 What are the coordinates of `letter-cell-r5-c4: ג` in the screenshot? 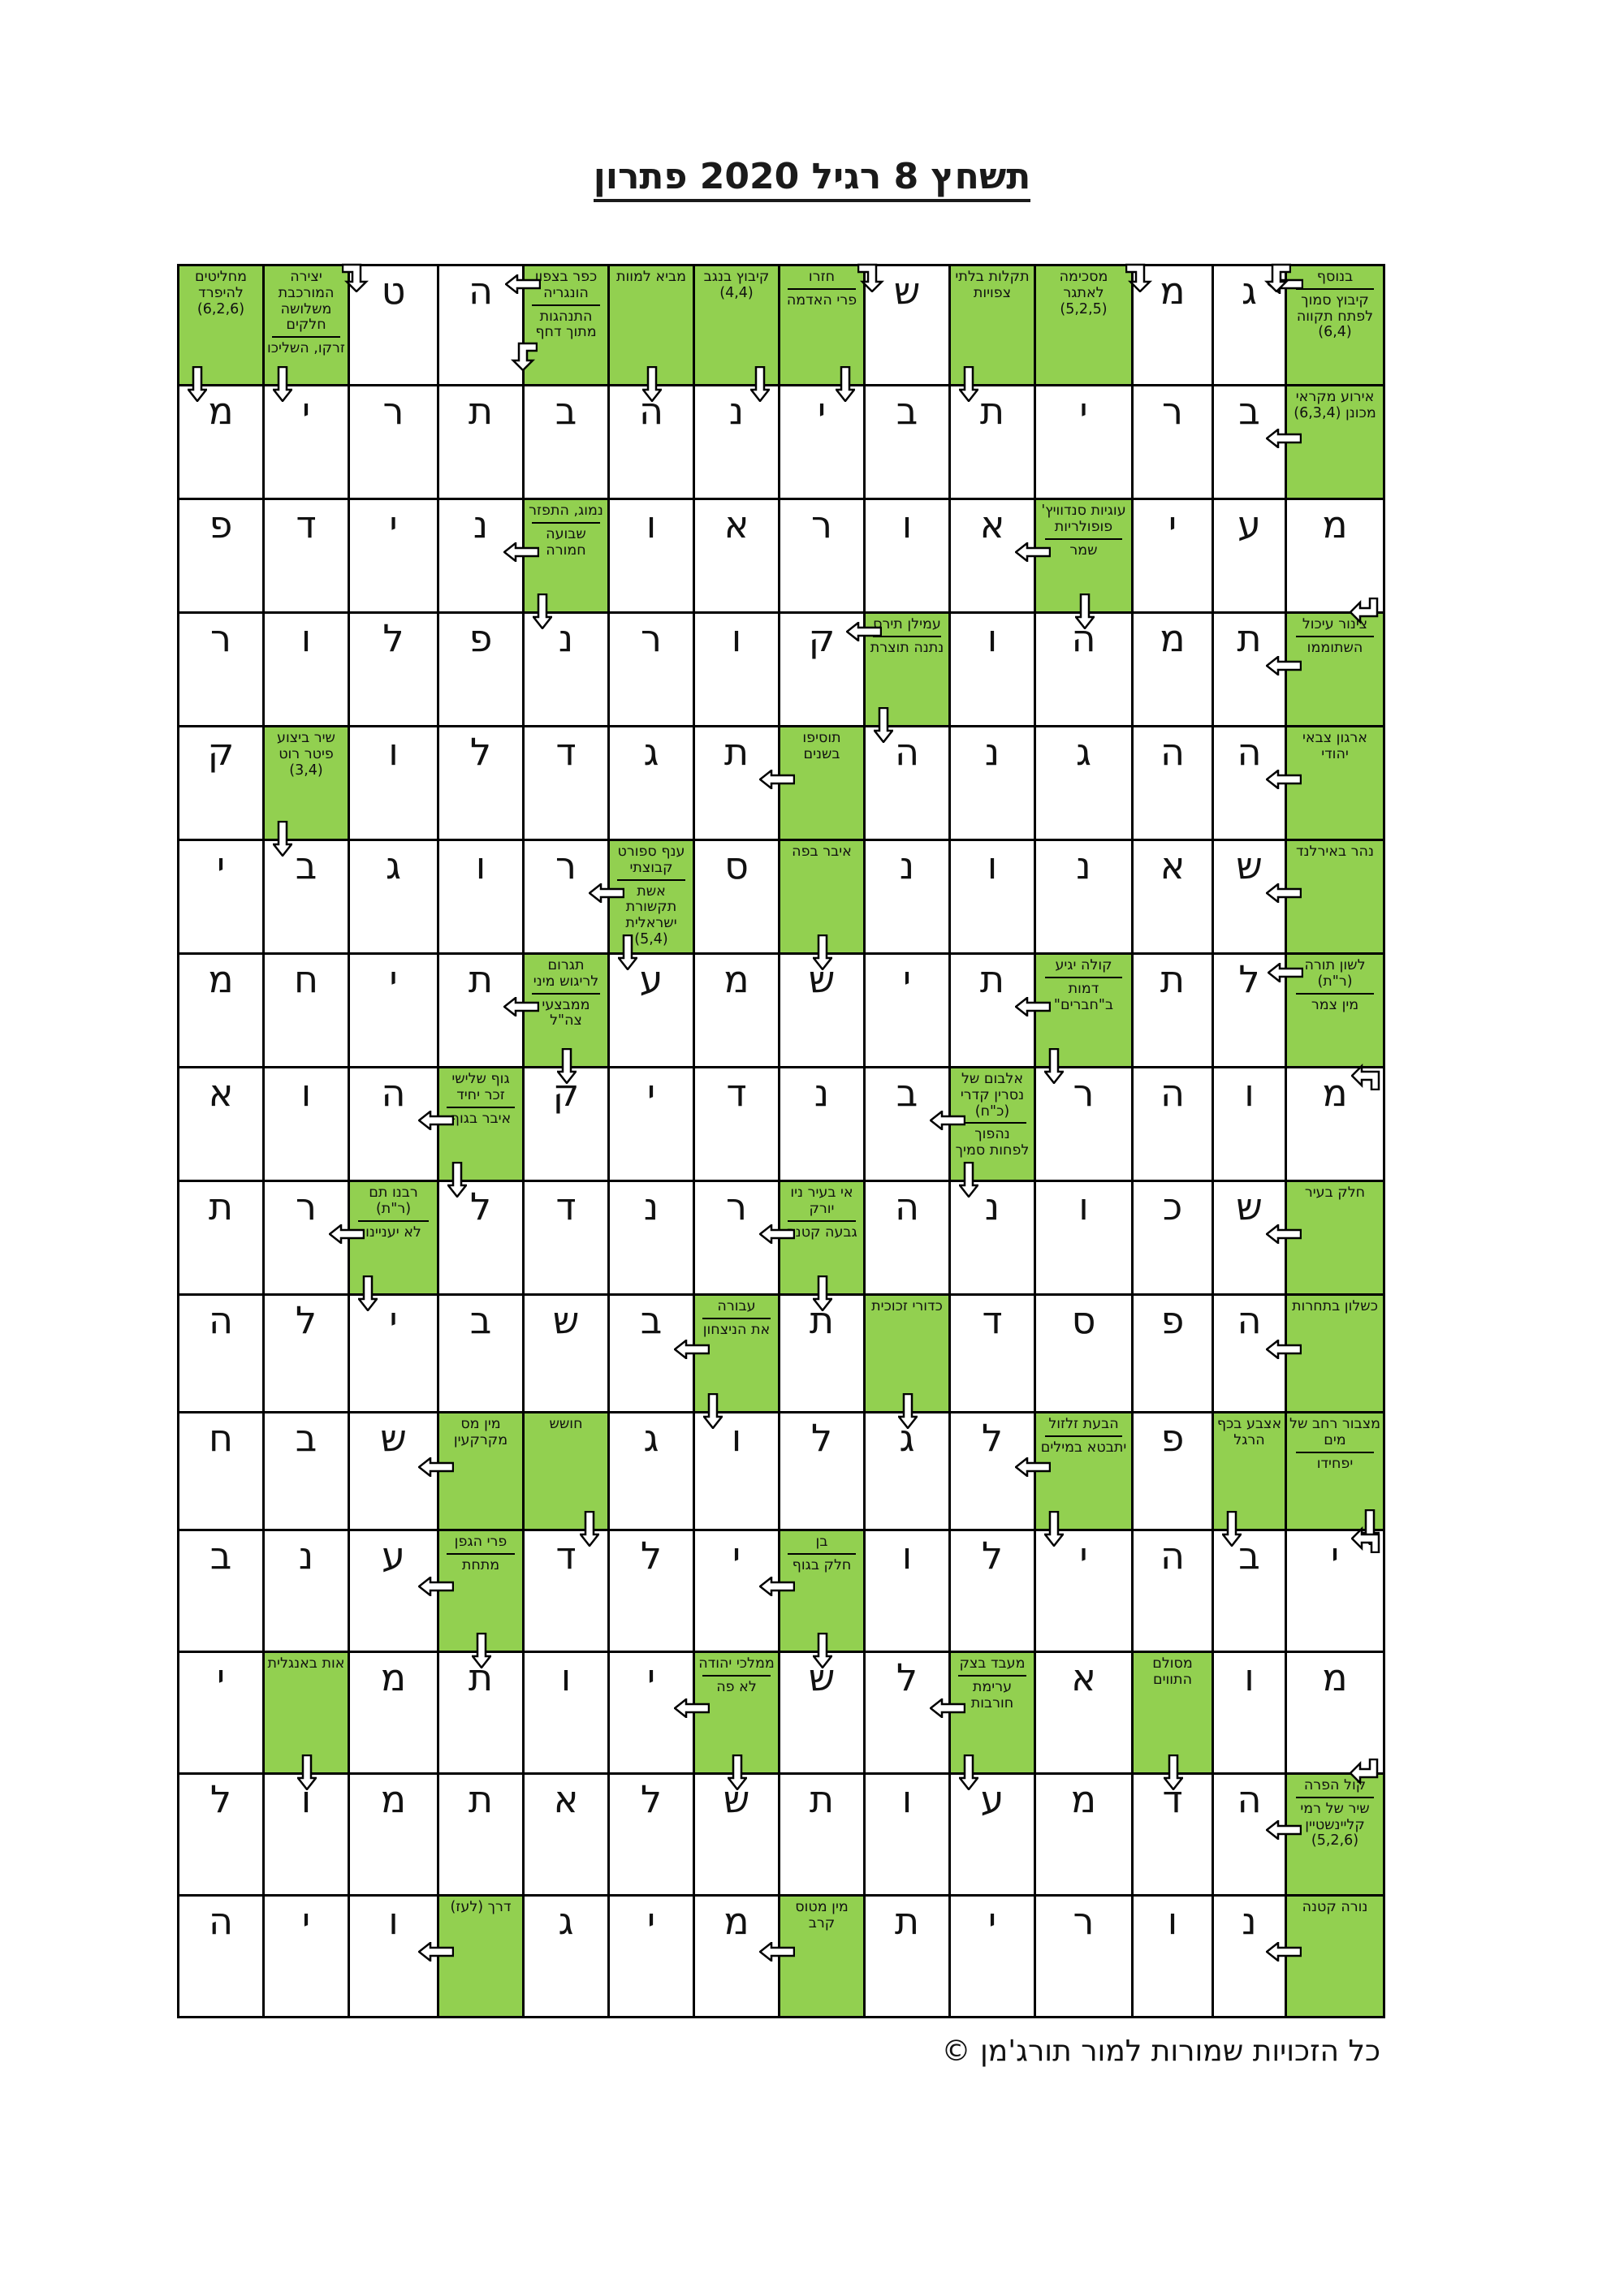 It's located at (1084, 783).